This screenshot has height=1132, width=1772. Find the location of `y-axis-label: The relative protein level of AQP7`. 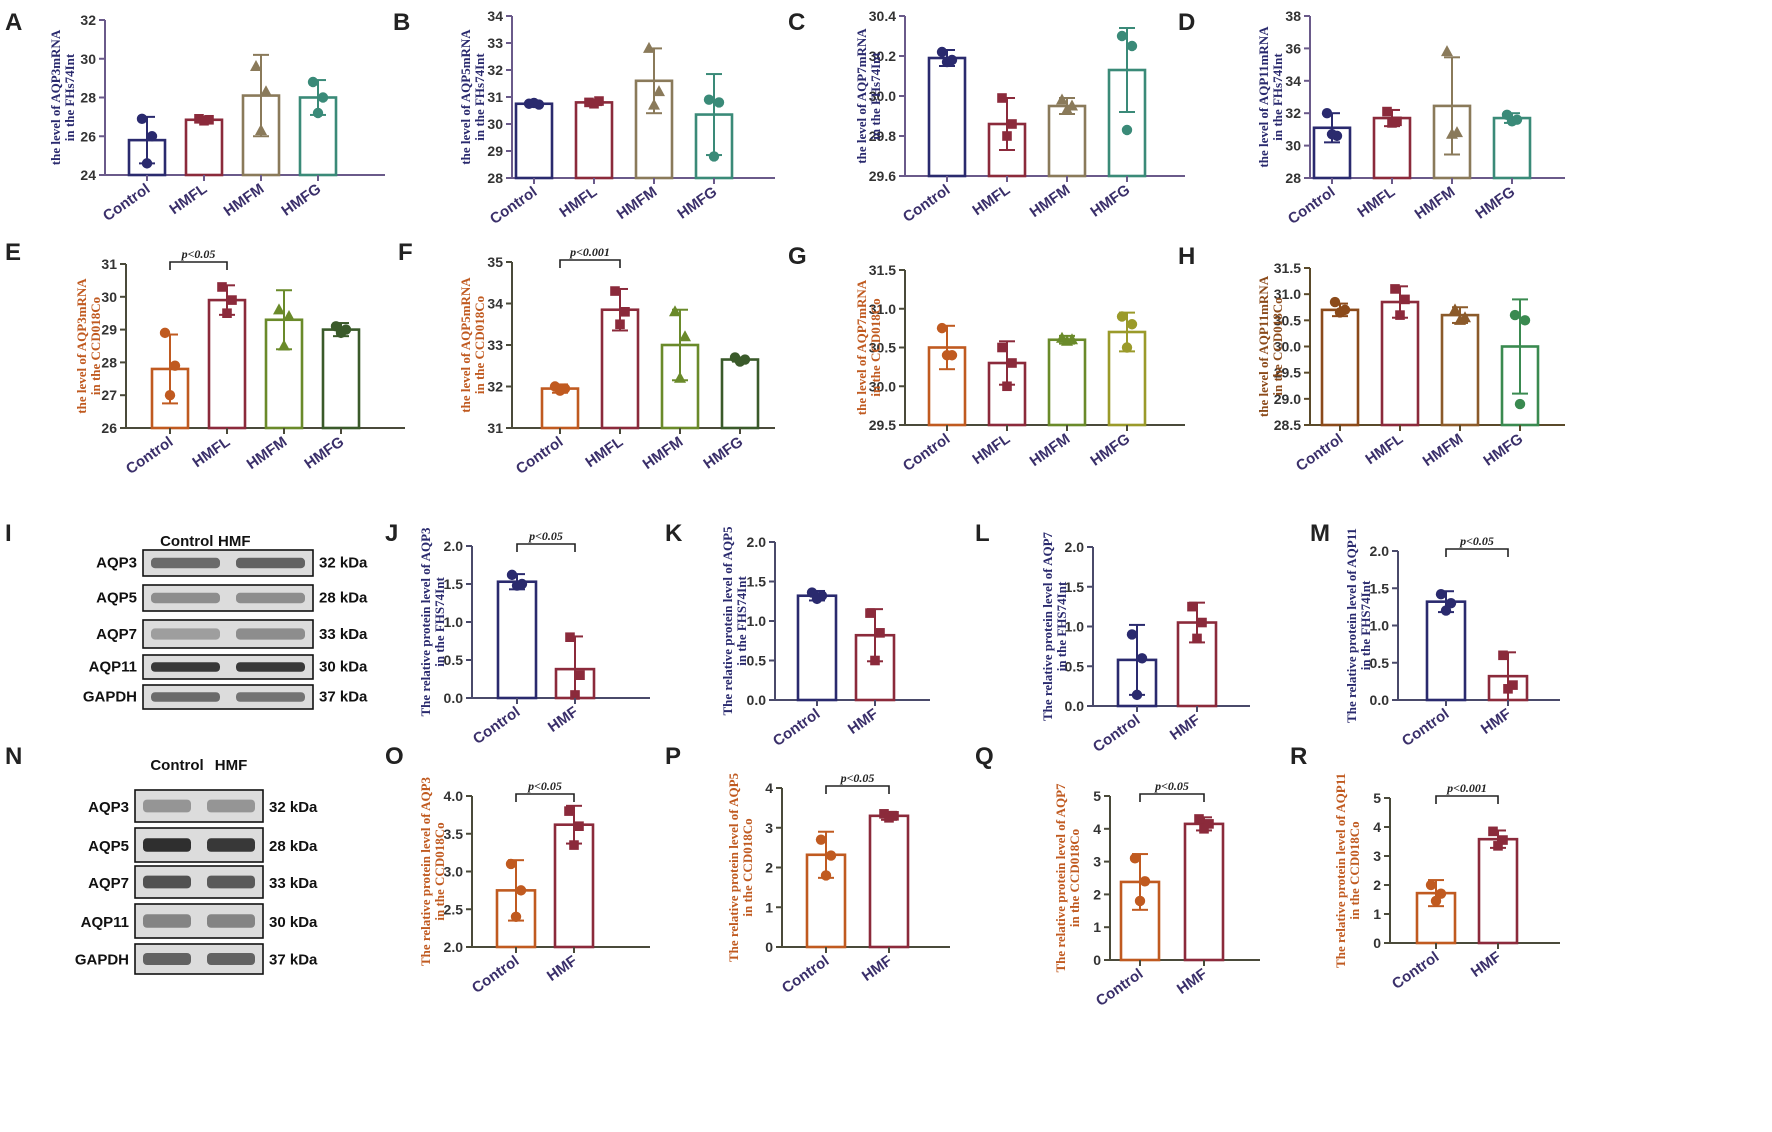

y-axis-label: The relative protein level of AQP7 is located at coordinates (1047, 626).